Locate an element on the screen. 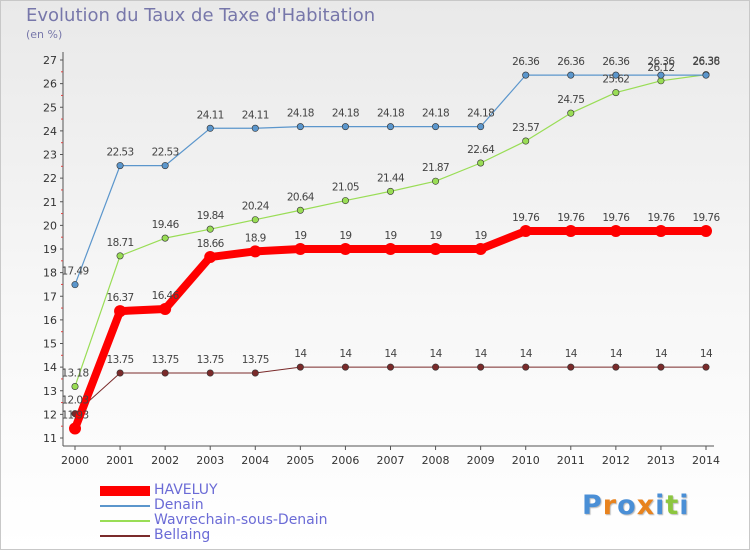  proxiti-logo: Proxiti is located at coordinates (636, 505).